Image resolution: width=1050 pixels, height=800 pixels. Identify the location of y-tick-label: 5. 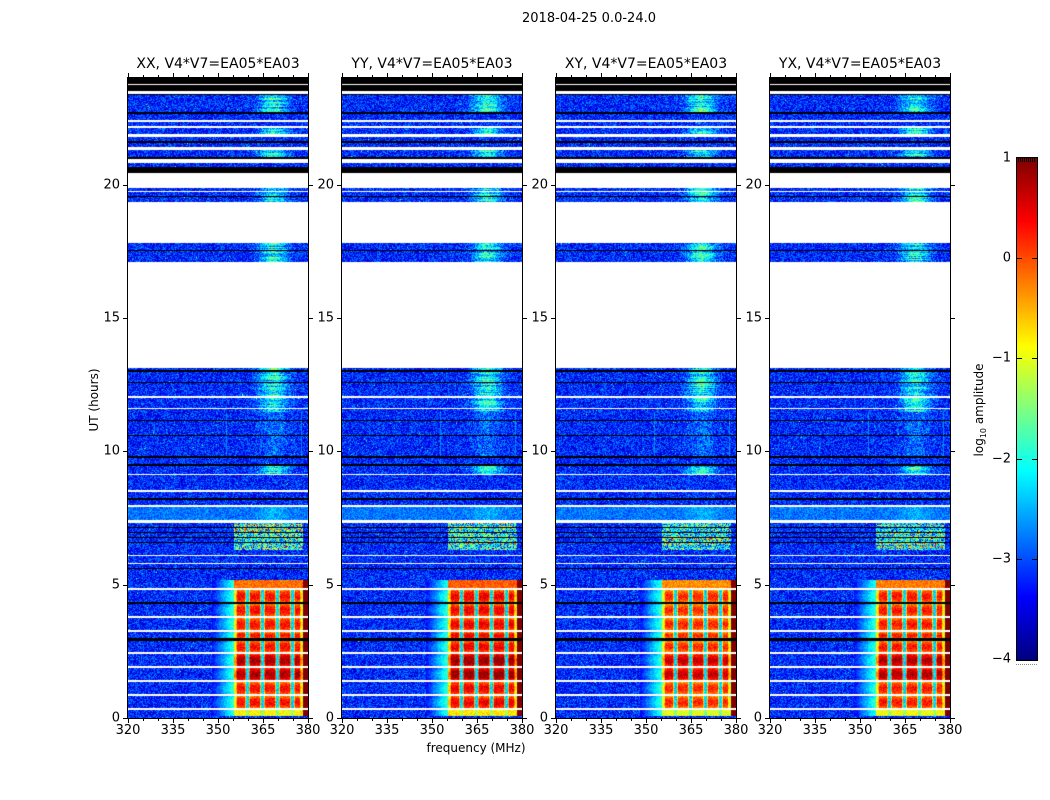
(115, 585).